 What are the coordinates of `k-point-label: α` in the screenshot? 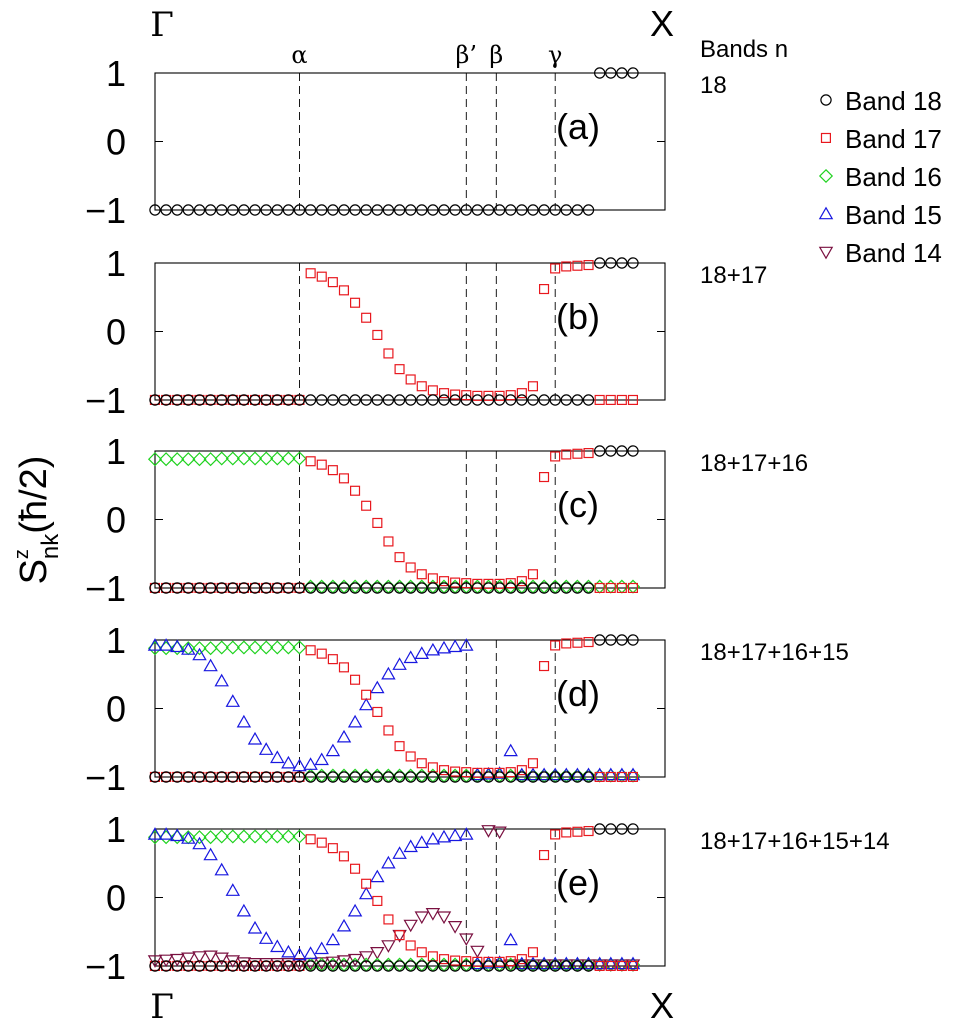 It's located at (299, 55).